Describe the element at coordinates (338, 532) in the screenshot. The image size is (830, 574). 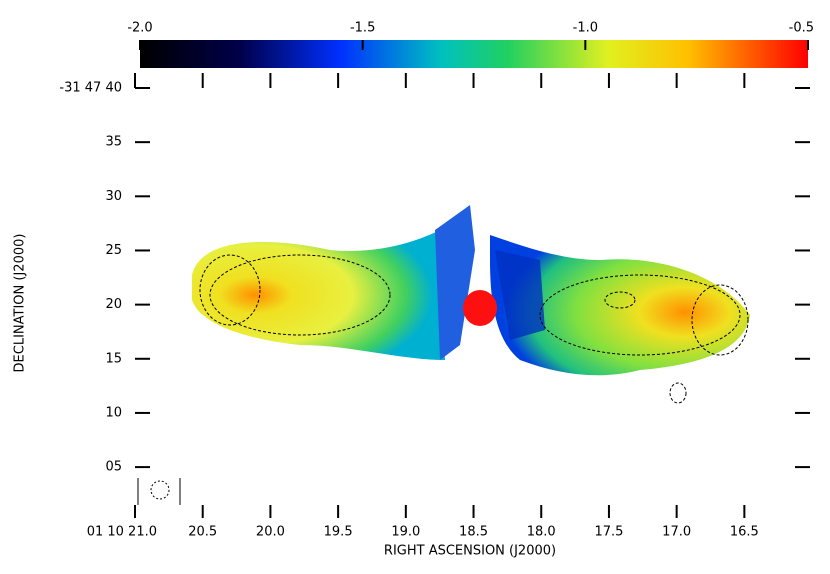
I see `x-tick-label: 19.5` at that location.